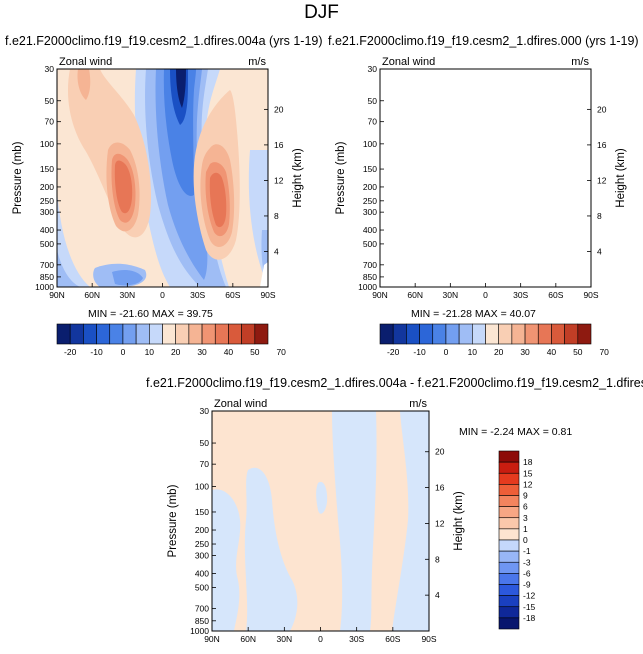 This screenshot has width=643, height=654. Describe the element at coordinates (298, 178) in the screenshot. I see `panel-1-ylabel-right: Height (km)` at that location.